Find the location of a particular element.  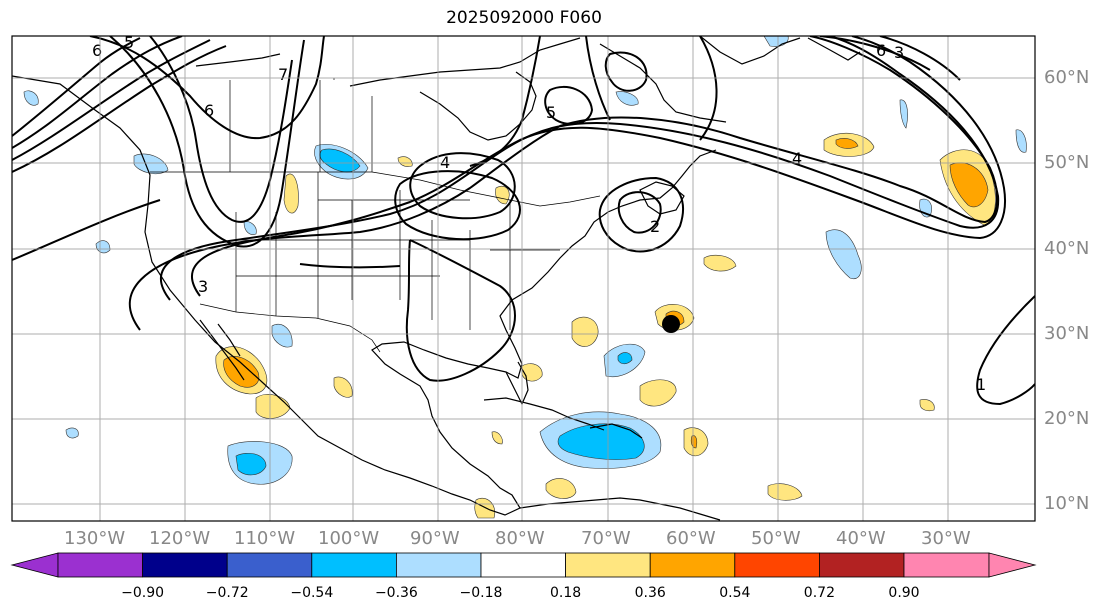

lat-label: 20°N is located at coordinates (1067, 418).